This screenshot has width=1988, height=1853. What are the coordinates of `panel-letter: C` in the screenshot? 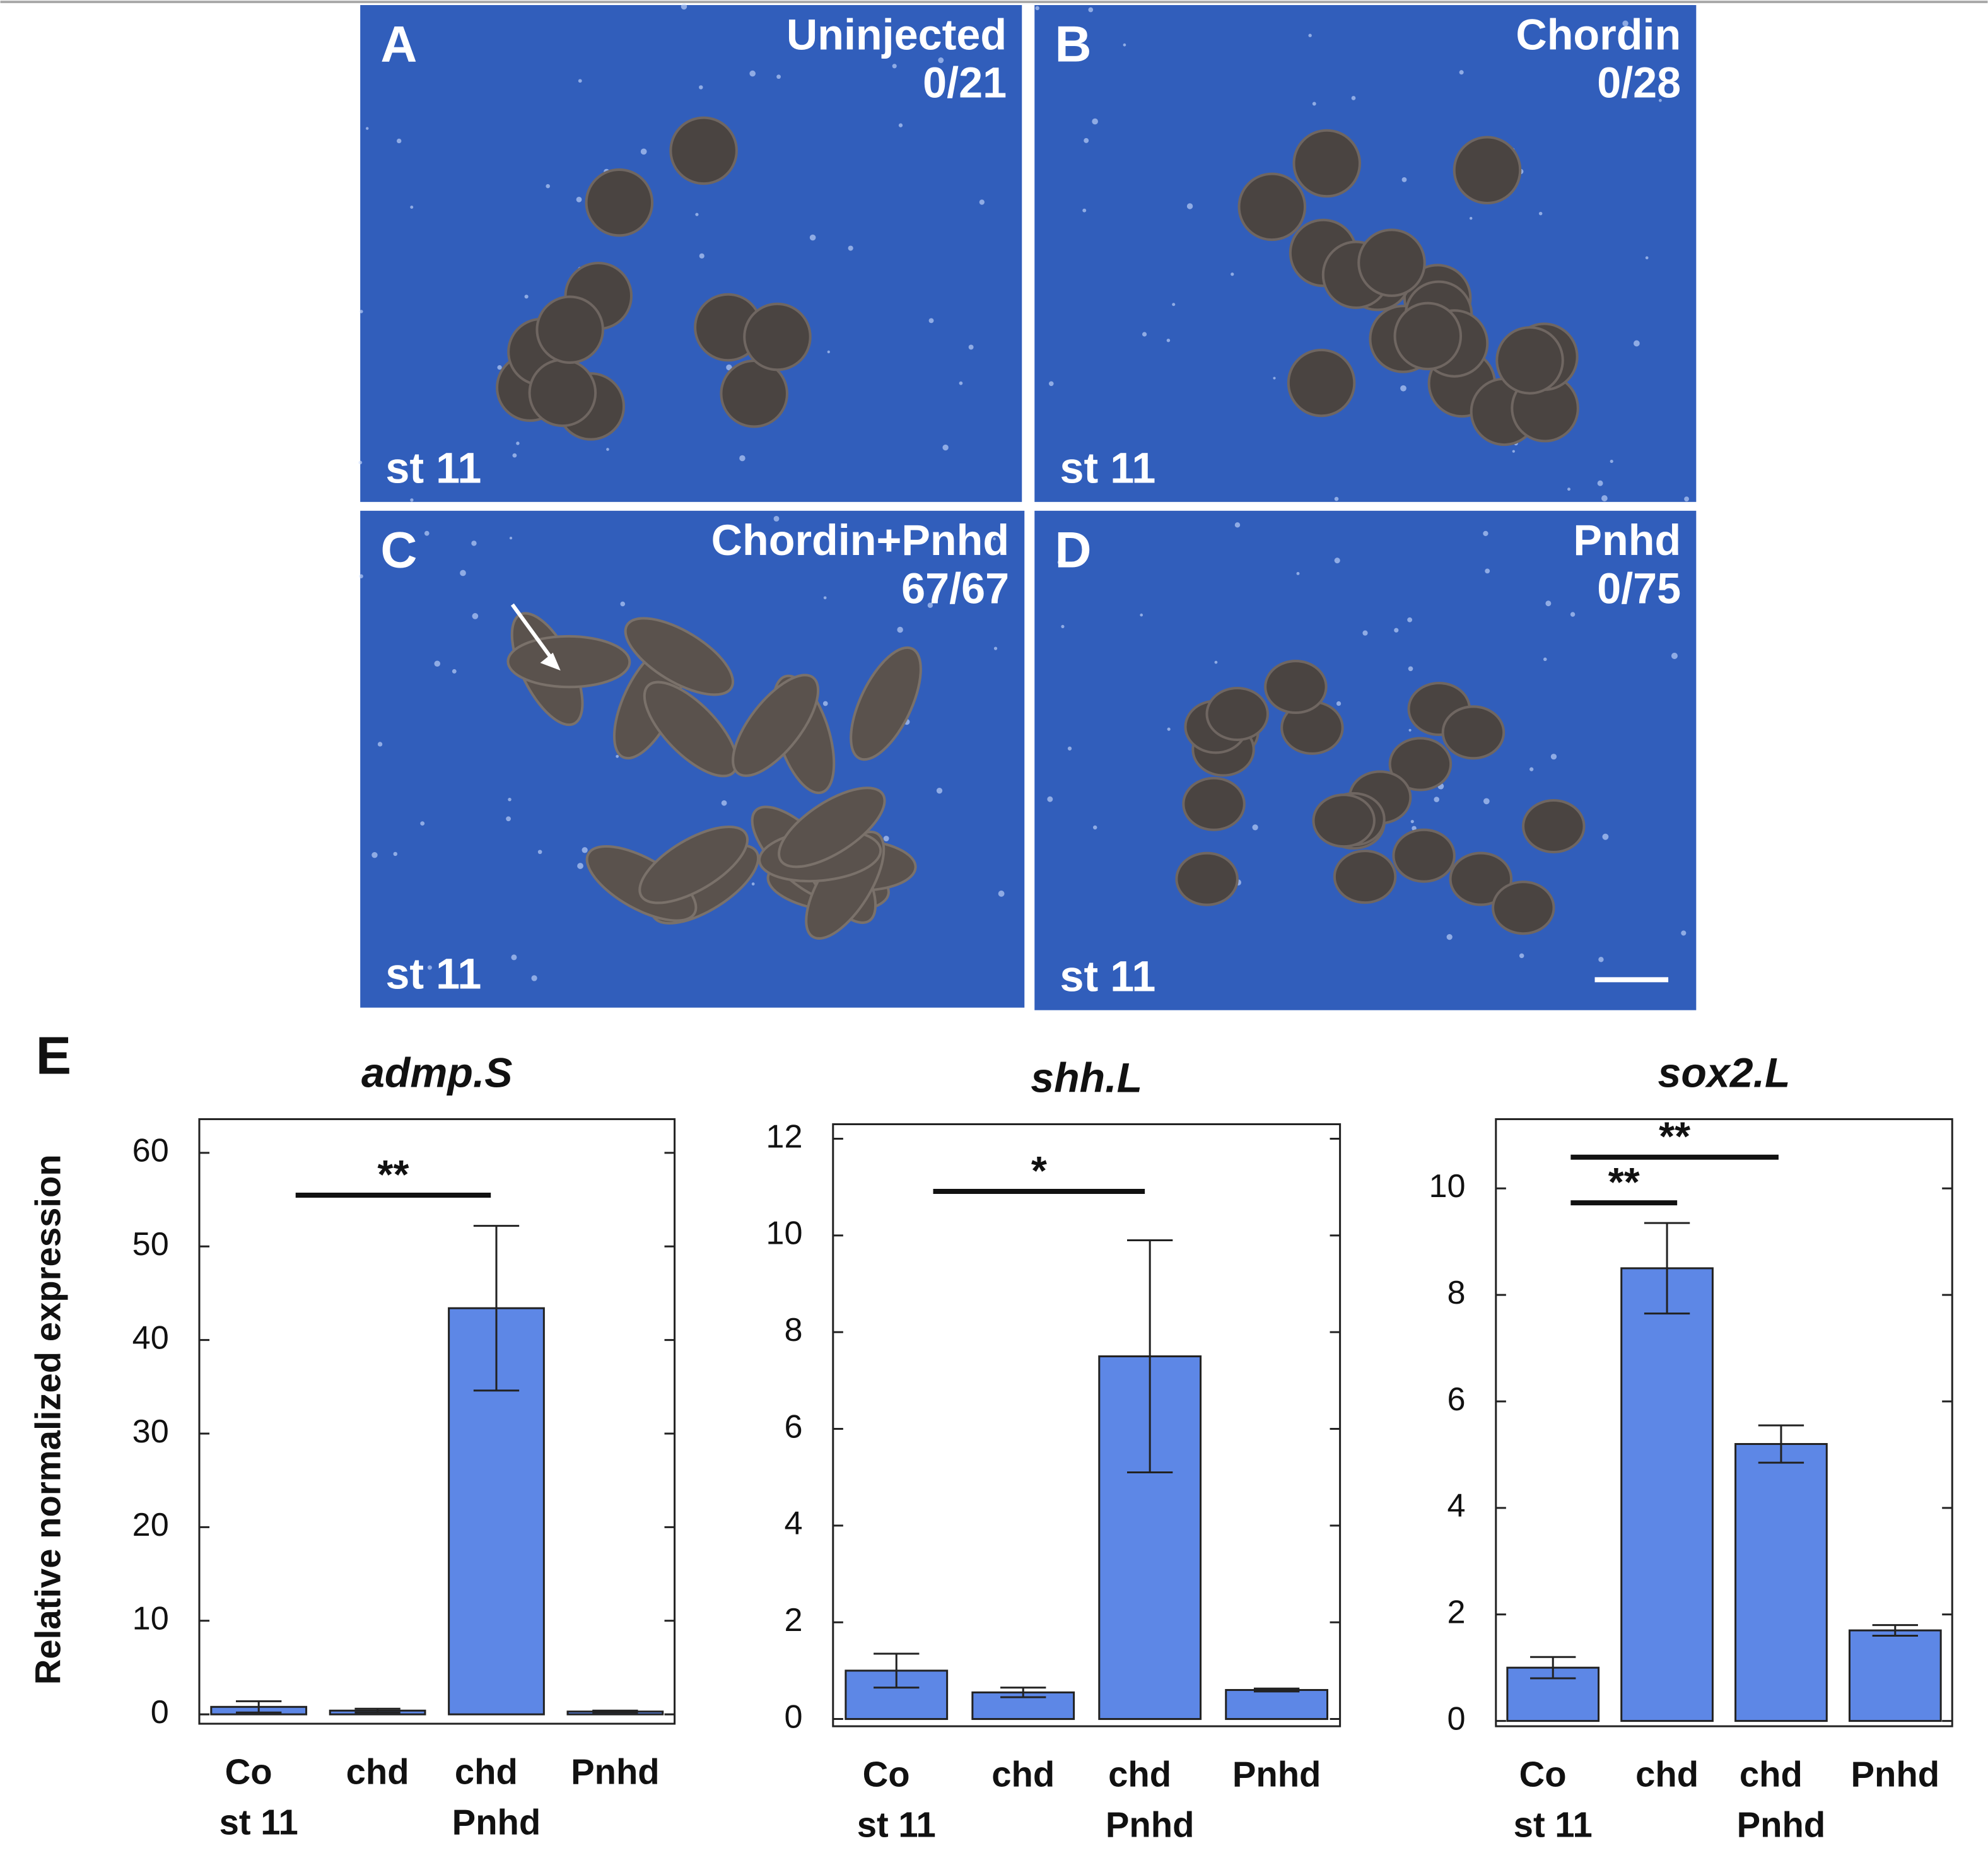 It's located at (398, 550).